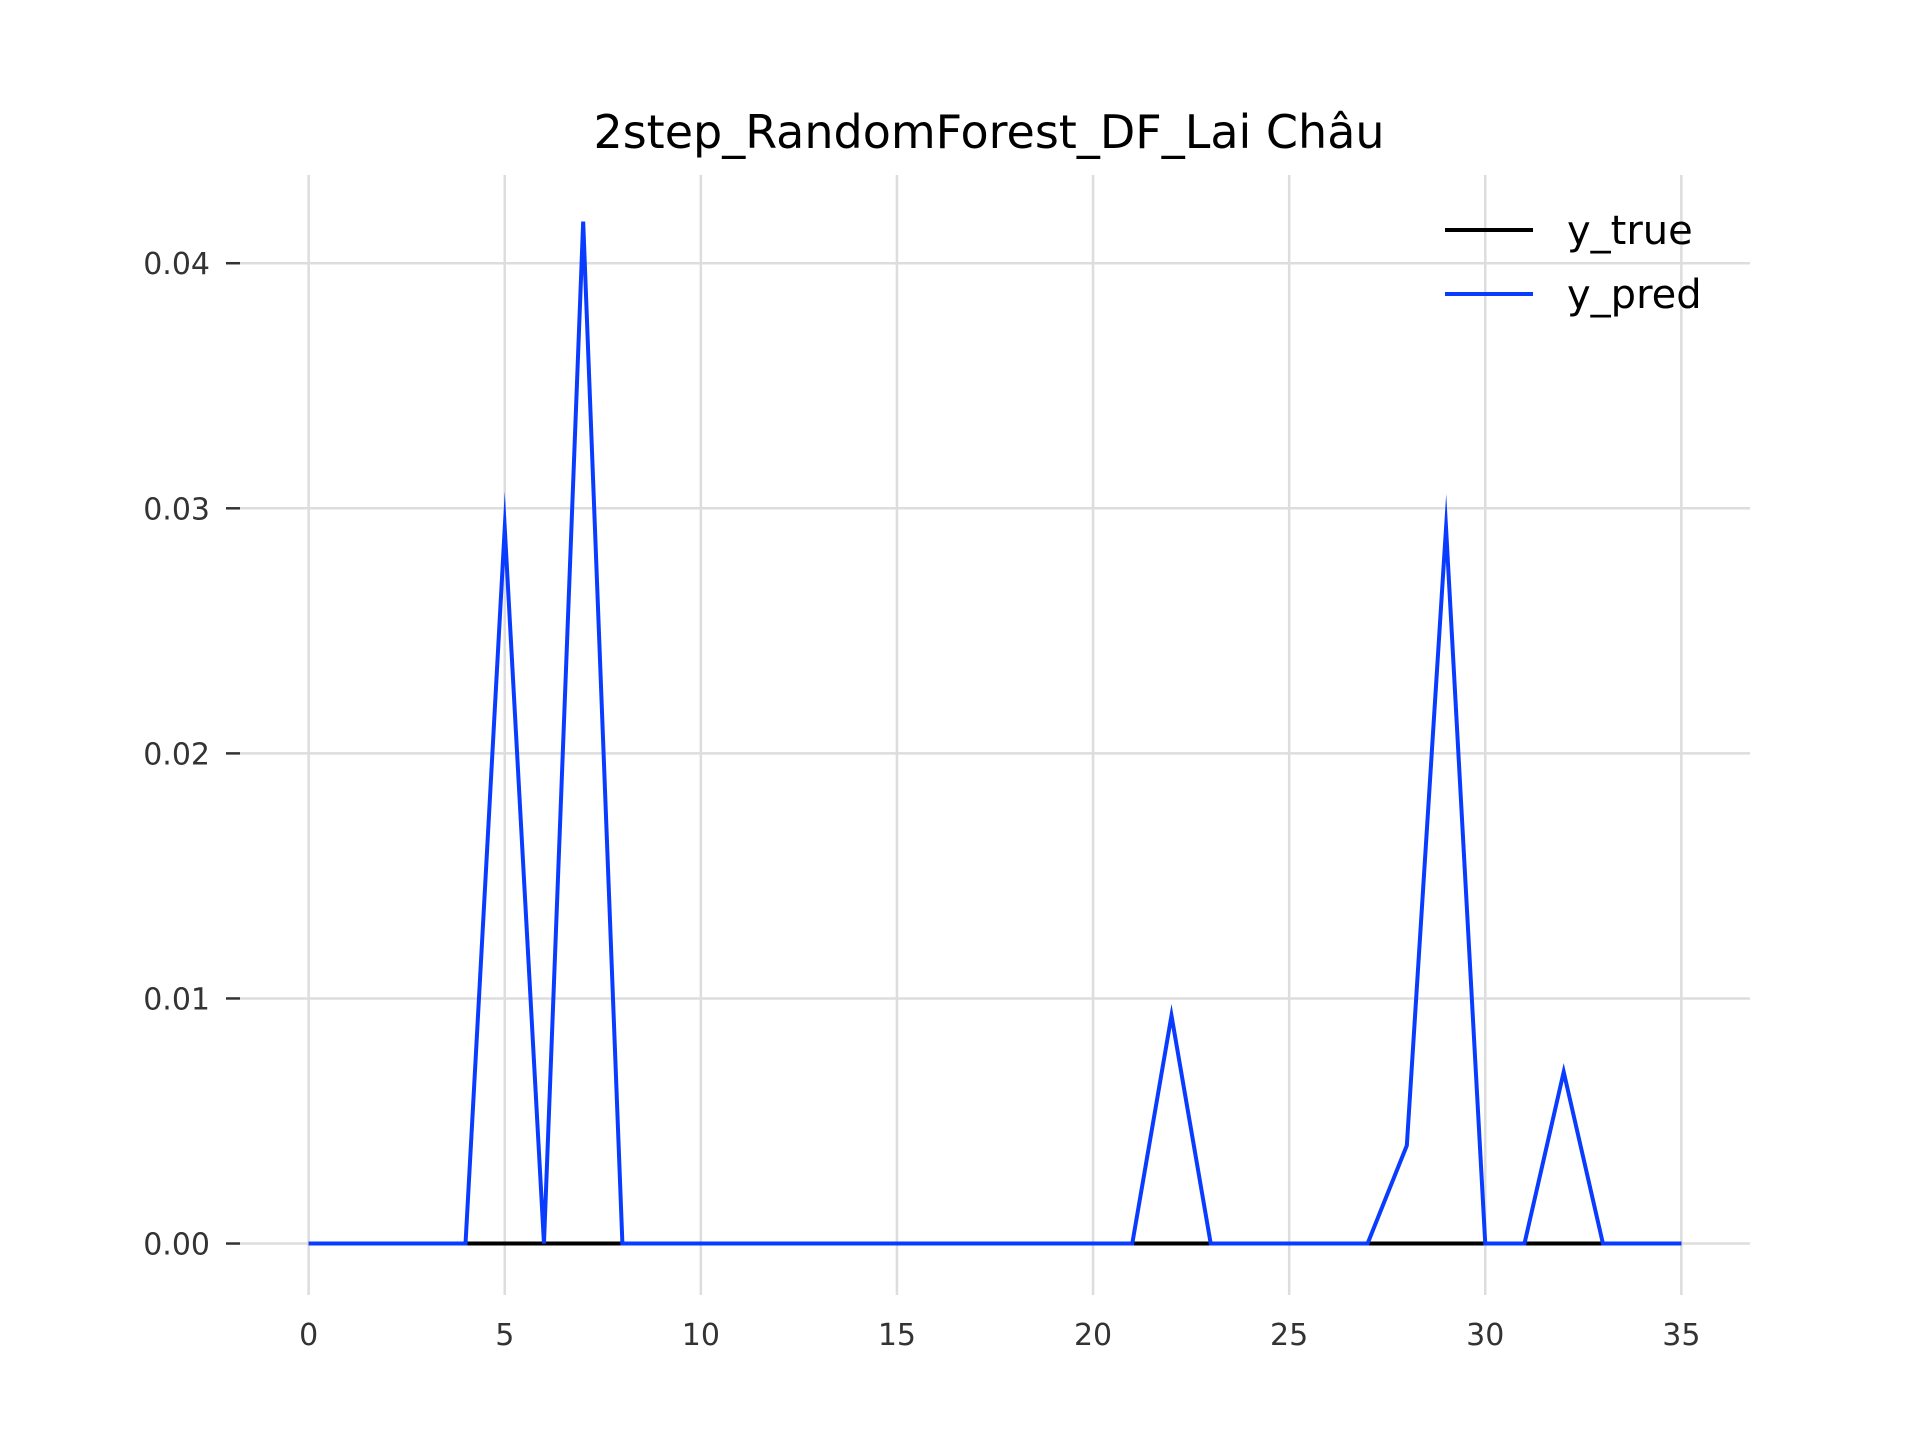 This screenshot has width=1920, height=1445. Describe the element at coordinates (176, 264) in the screenshot. I see `y-tick-label: 0.04` at that location.